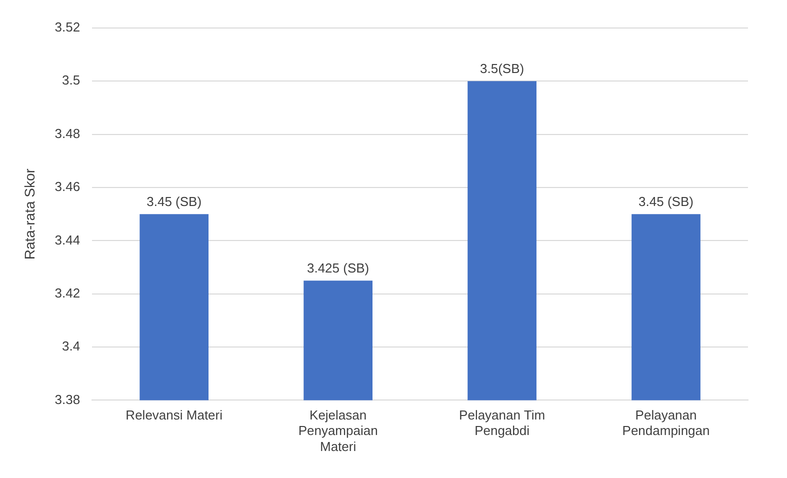  What do you see at coordinates (67, 240) in the screenshot?
I see `y-tick-label: 3.44` at bounding box center [67, 240].